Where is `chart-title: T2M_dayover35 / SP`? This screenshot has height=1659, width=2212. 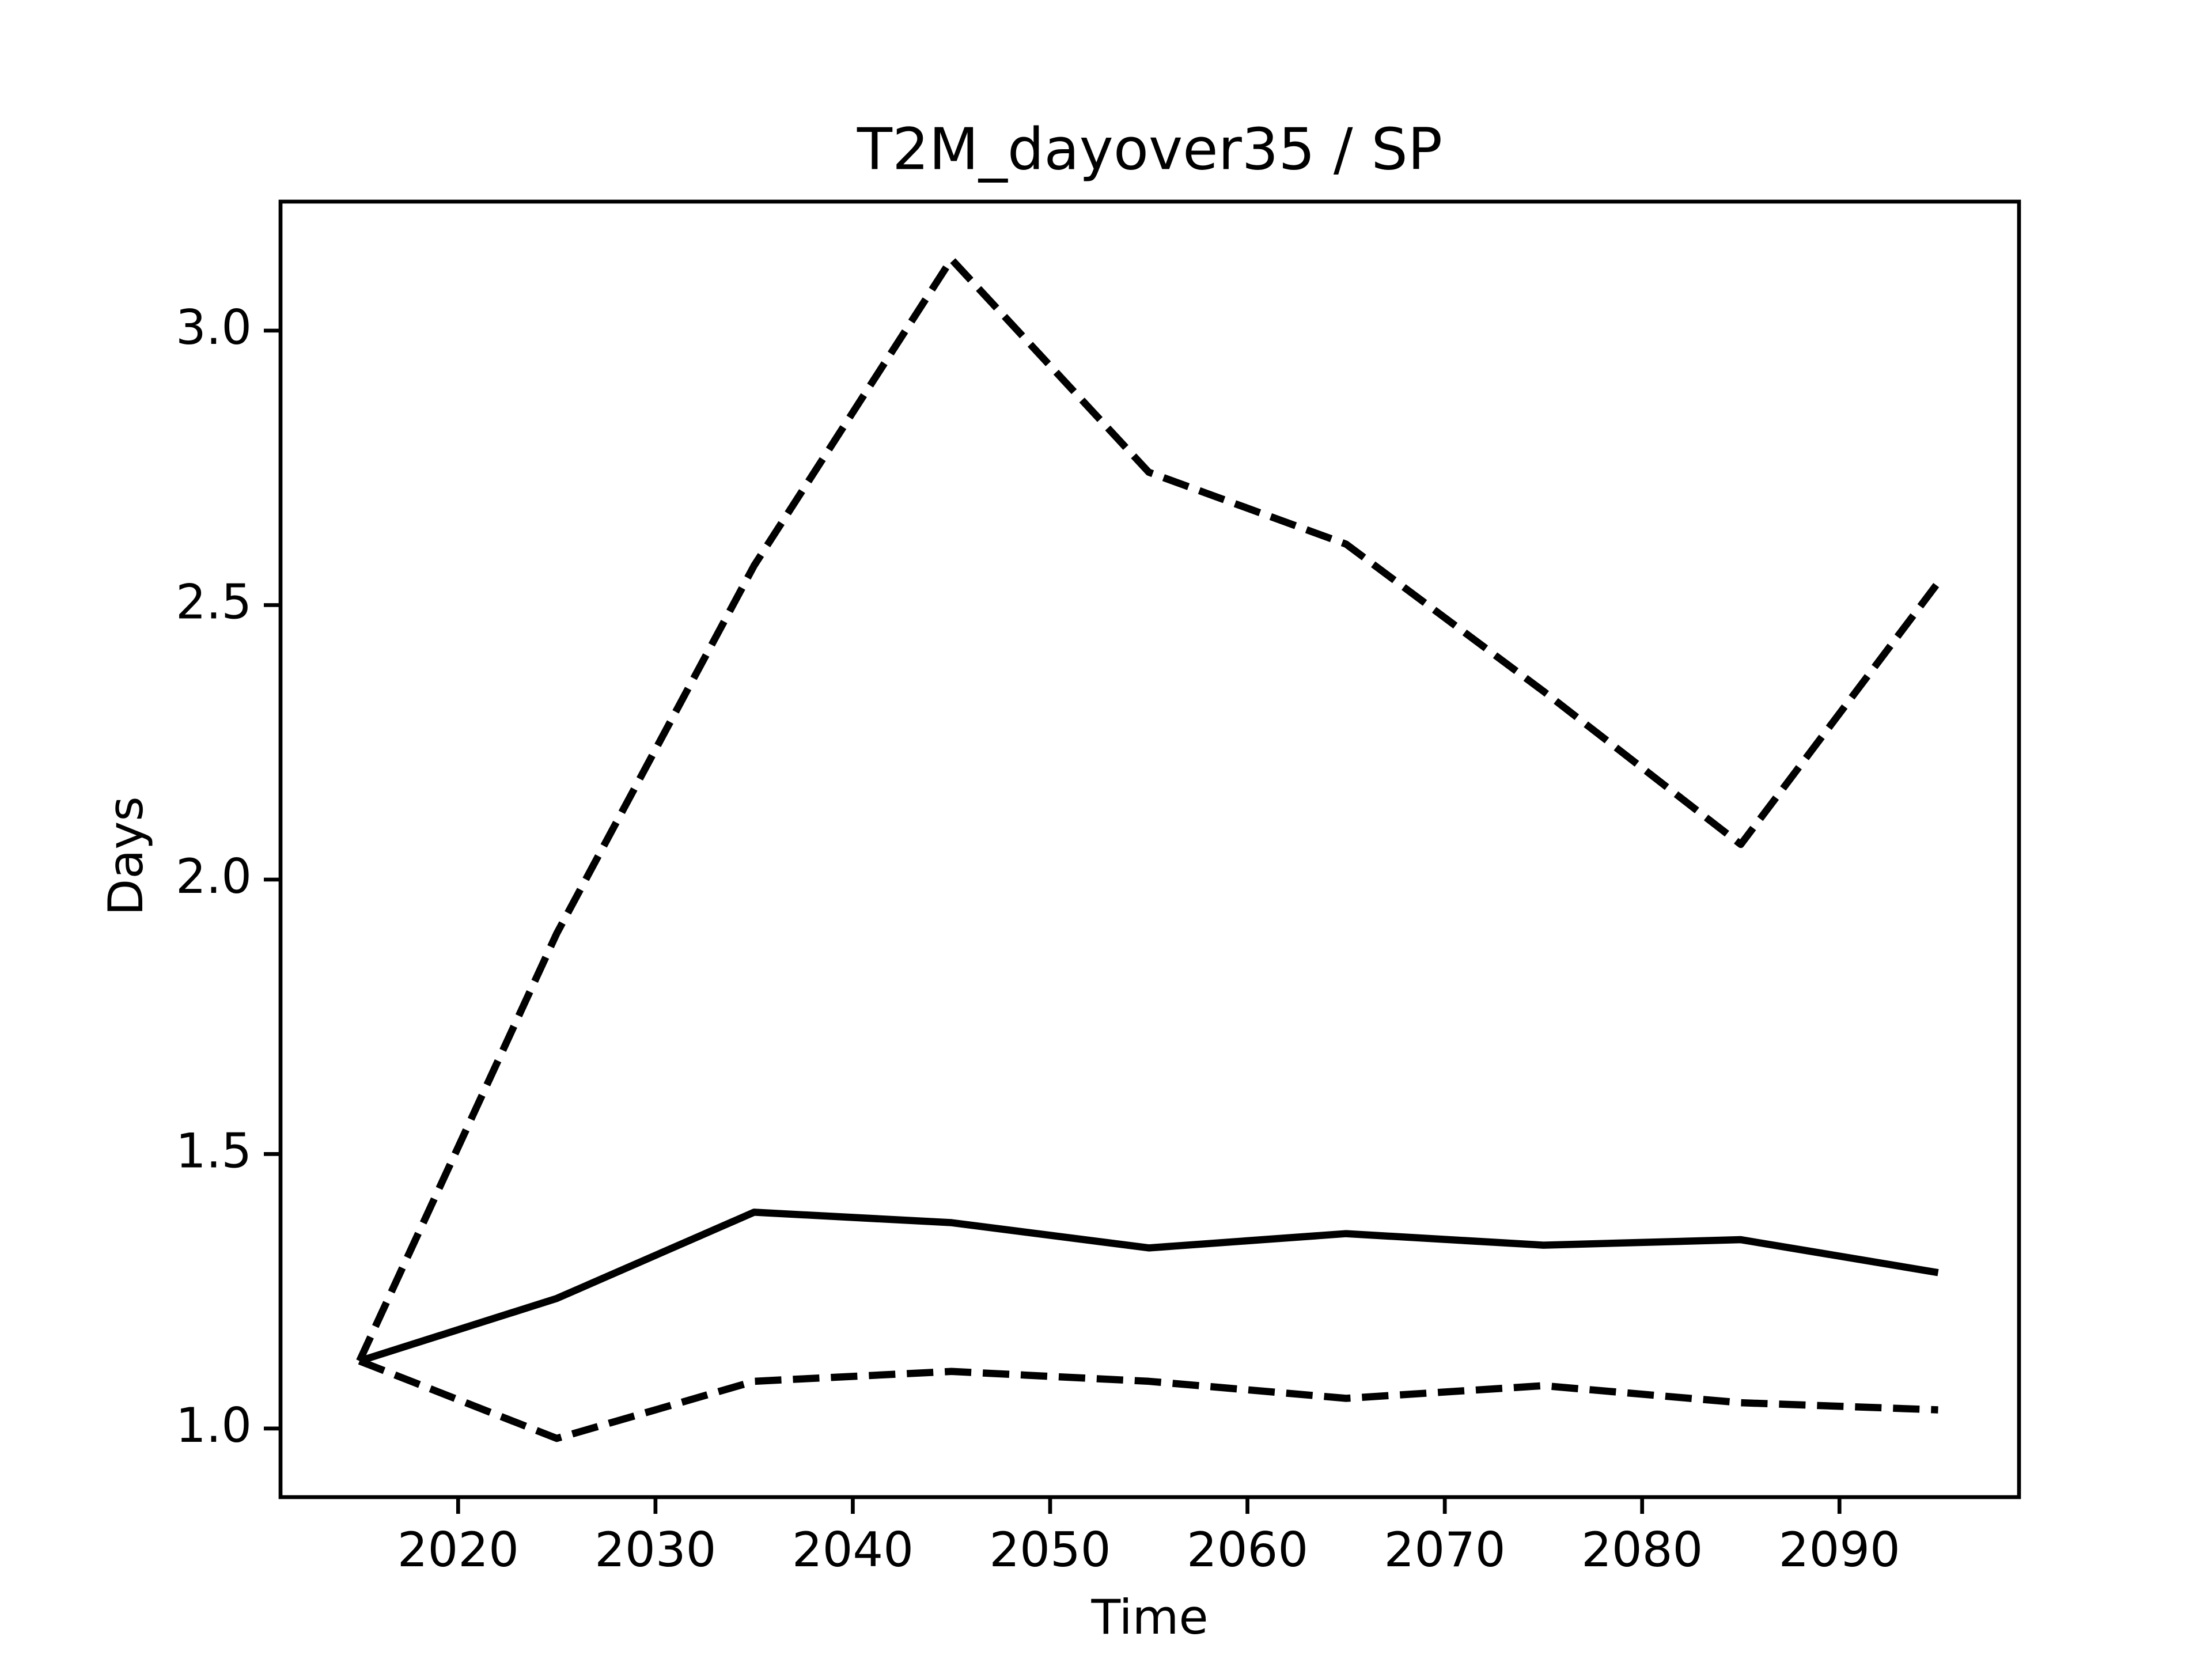
chart-title: T2M_dayover35 / SP is located at coordinates (1149, 149).